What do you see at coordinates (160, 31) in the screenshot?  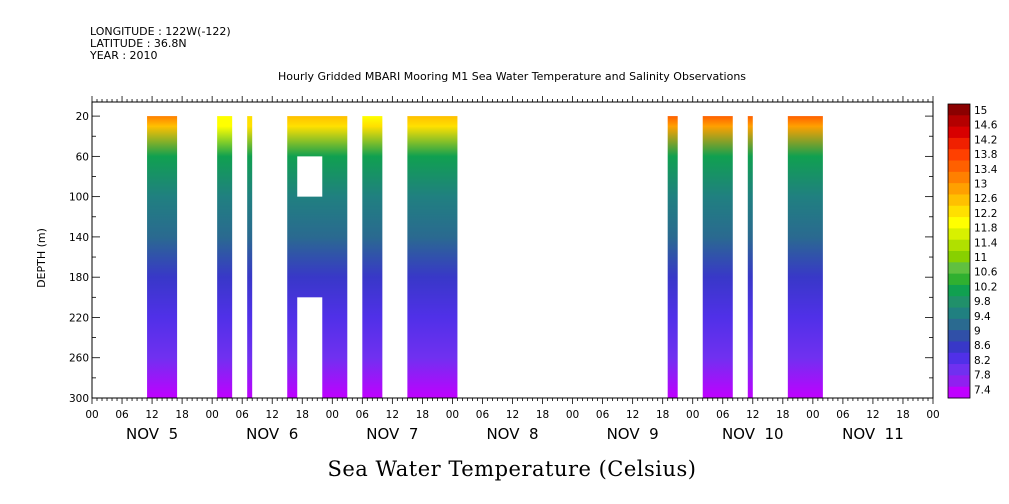 I see `longitude-label: LONGITUDE : 122W(-122)` at bounding box center [160, 31].